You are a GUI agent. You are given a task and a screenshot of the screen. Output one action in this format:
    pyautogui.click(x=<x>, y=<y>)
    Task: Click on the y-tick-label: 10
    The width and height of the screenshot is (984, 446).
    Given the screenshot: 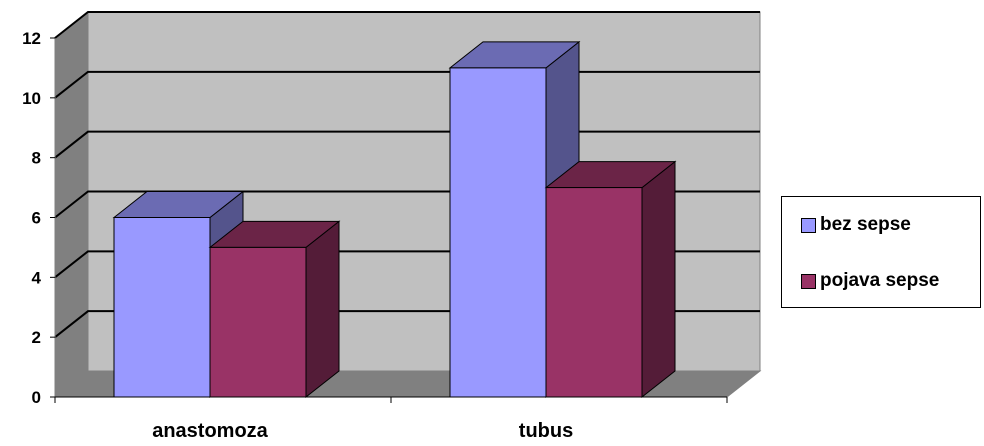 What is the action you would take?
    pyautogui.click(x=31, y=98)
    